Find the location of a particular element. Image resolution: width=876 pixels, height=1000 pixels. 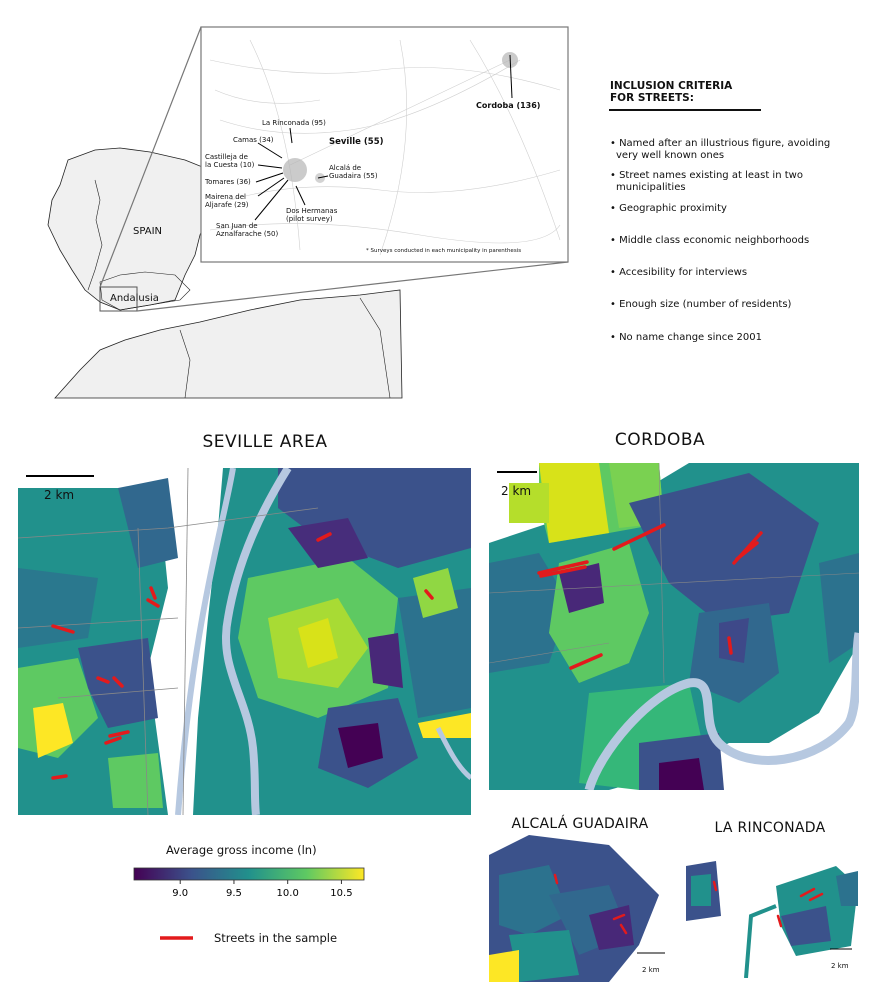

inset-label-castilleja-1: Castilleja de is located at coordinates (226, 157).